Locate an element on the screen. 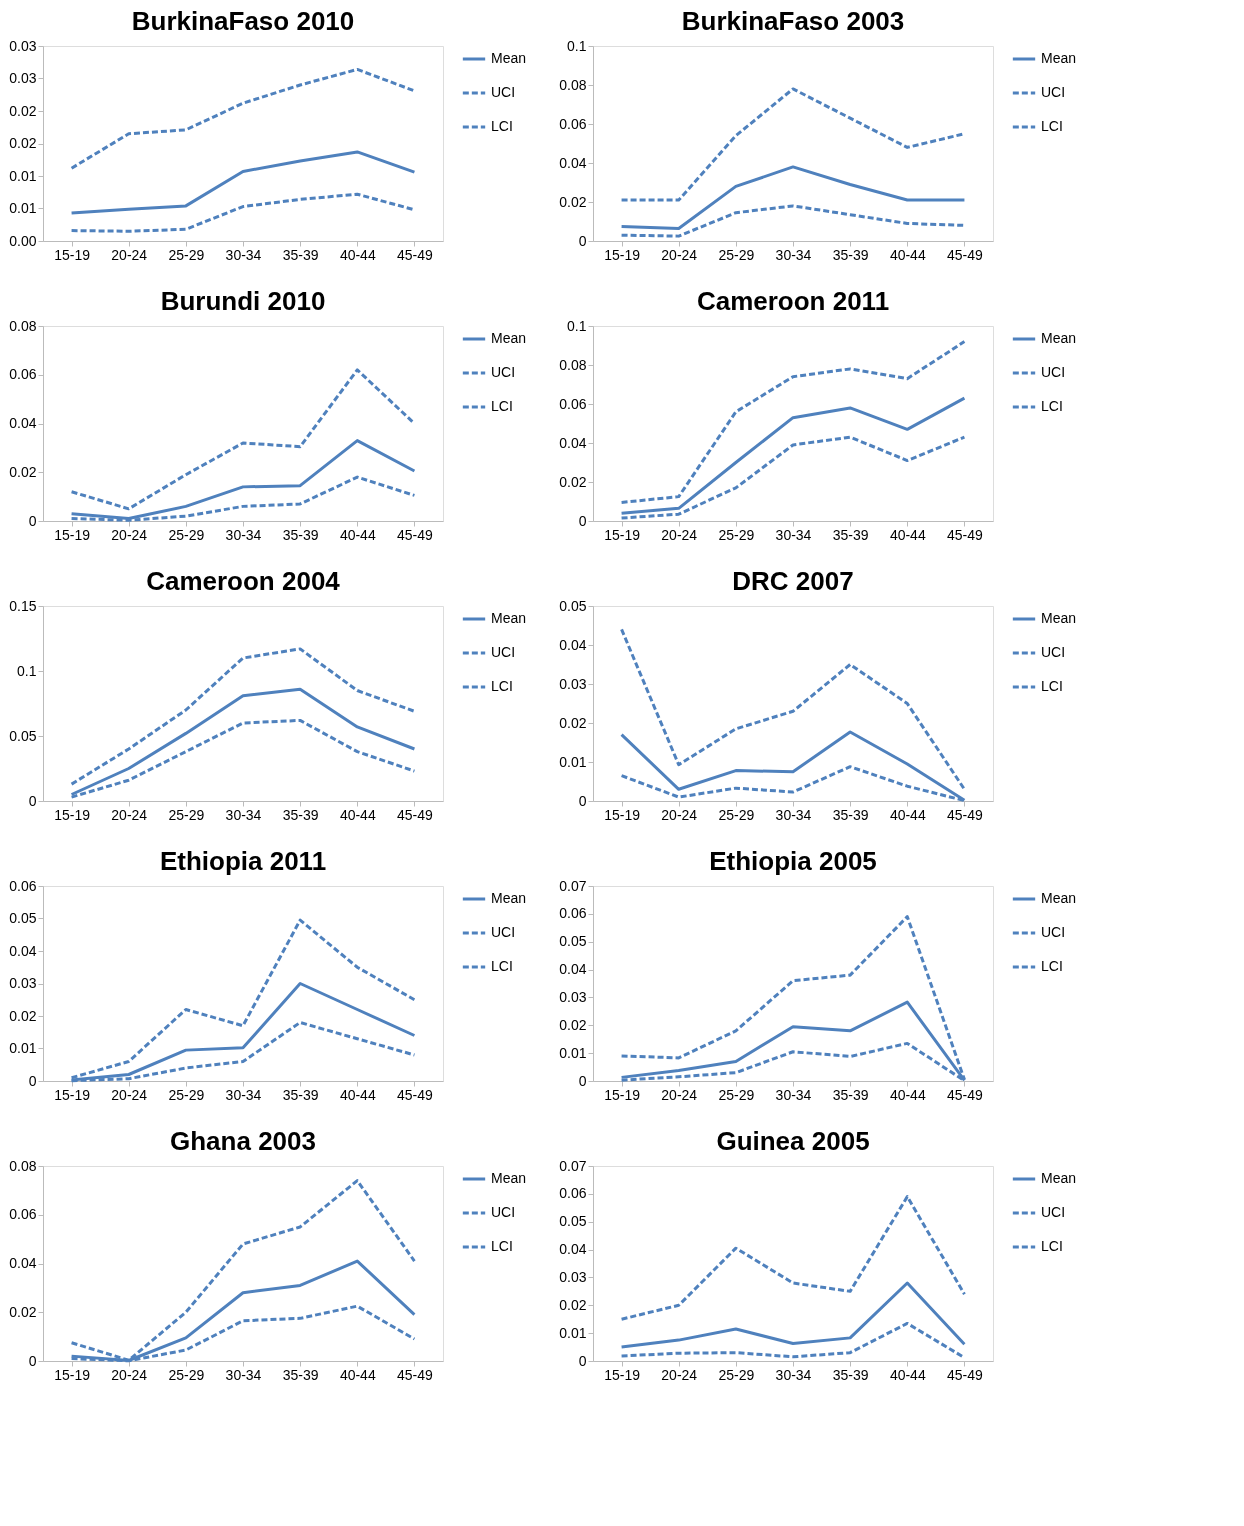  chart-title: Guinea 2005 is located at coordinates (793, 1141).